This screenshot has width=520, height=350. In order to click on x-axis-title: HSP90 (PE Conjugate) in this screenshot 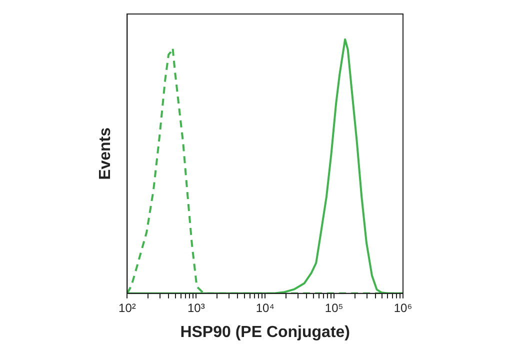, I will do `click(265, 332)`.